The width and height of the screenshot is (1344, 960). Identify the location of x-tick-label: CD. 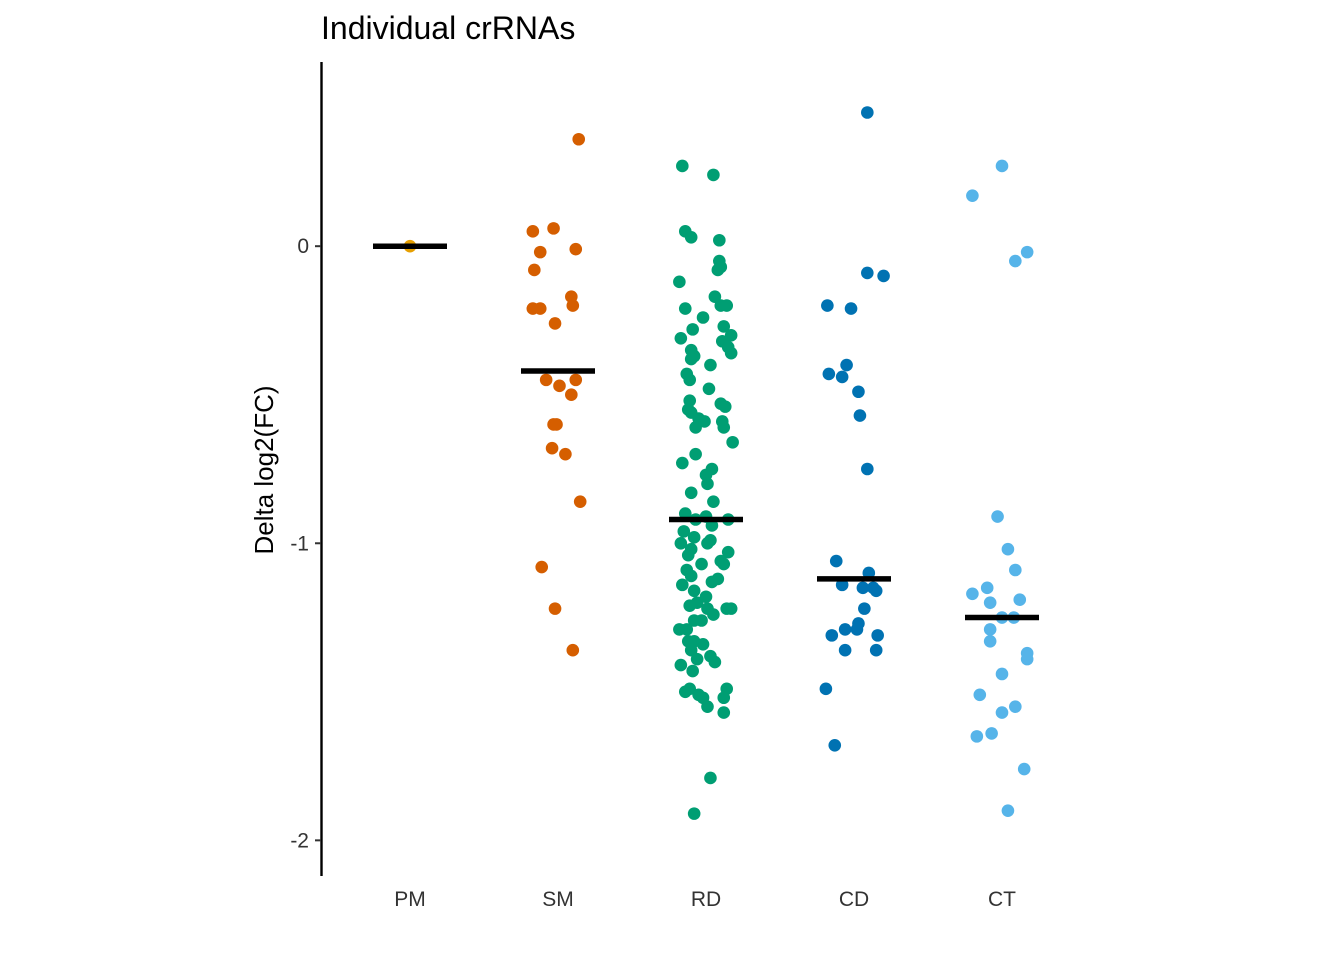
(854, 899).